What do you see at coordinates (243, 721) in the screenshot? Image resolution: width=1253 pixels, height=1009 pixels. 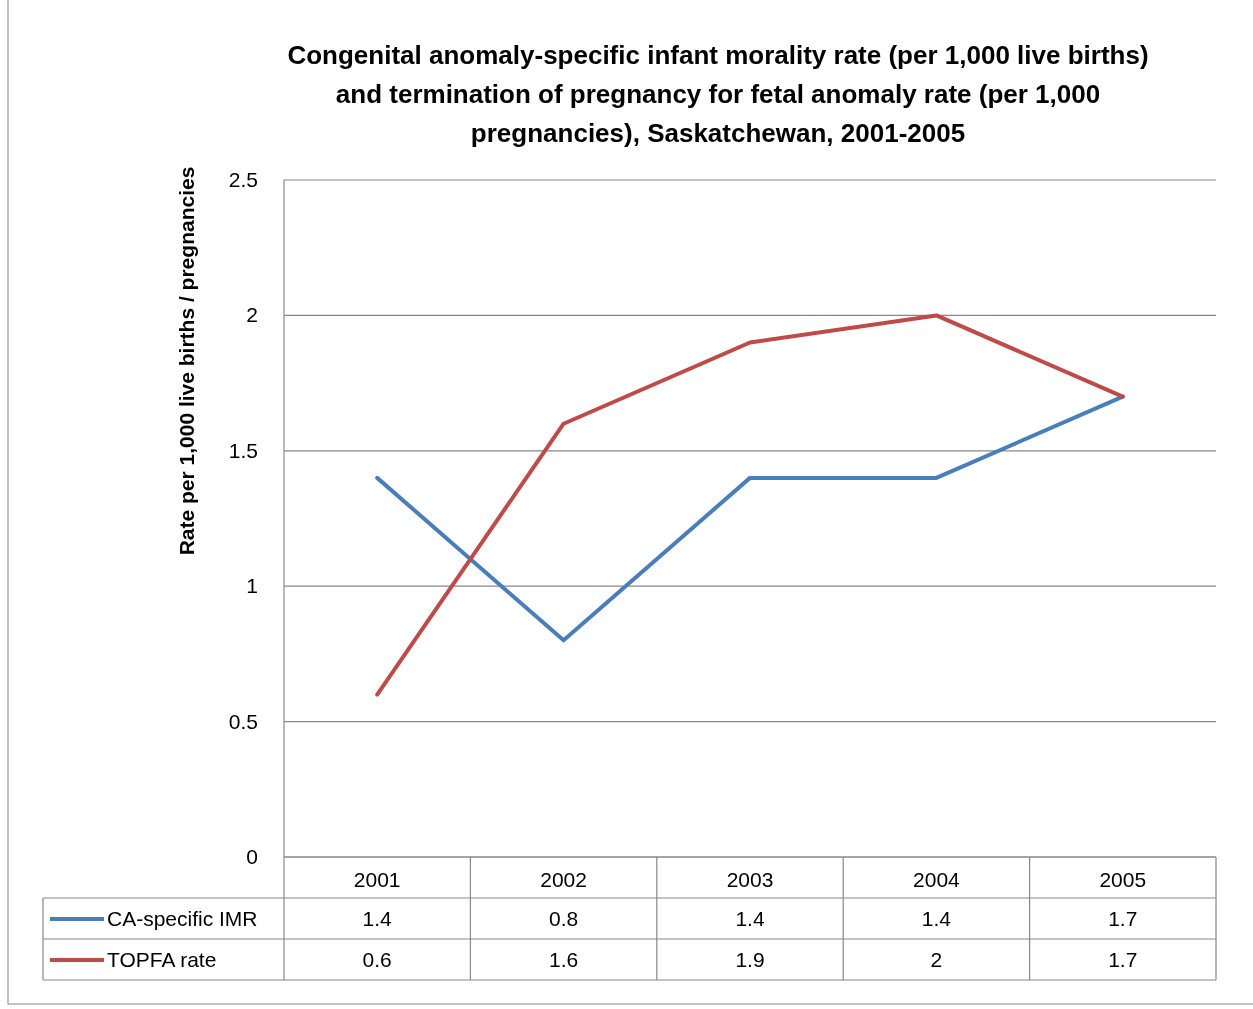 I see `y-tick-label: 0.5` at bounding box center [243, 721].